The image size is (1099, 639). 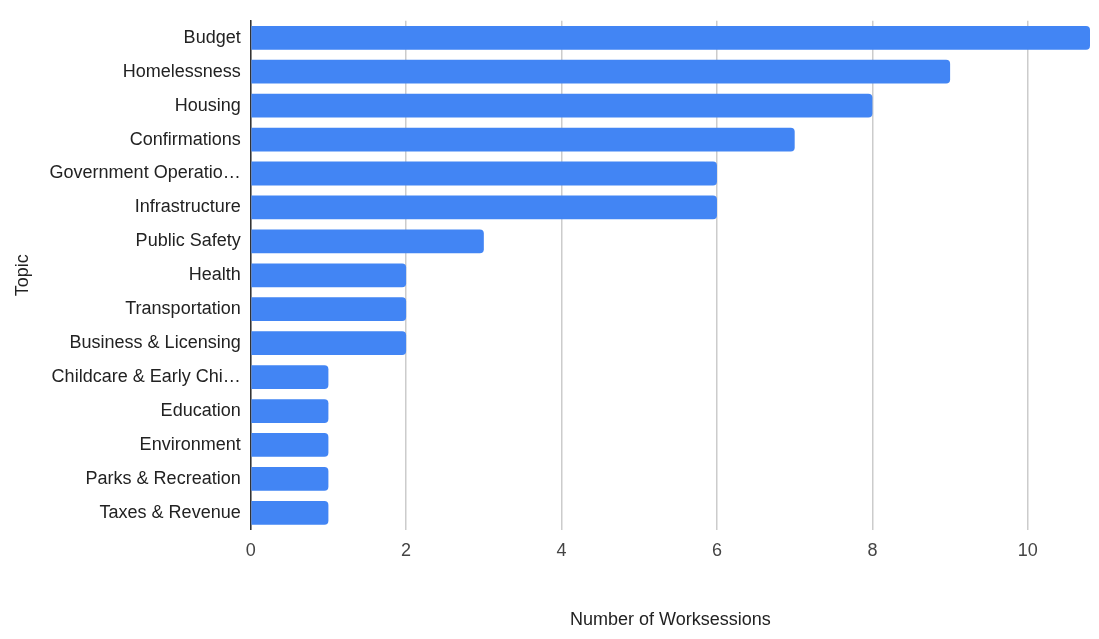 I want to click on y-tick-label: Taxes & Revenue, so click(x=170, y=511).